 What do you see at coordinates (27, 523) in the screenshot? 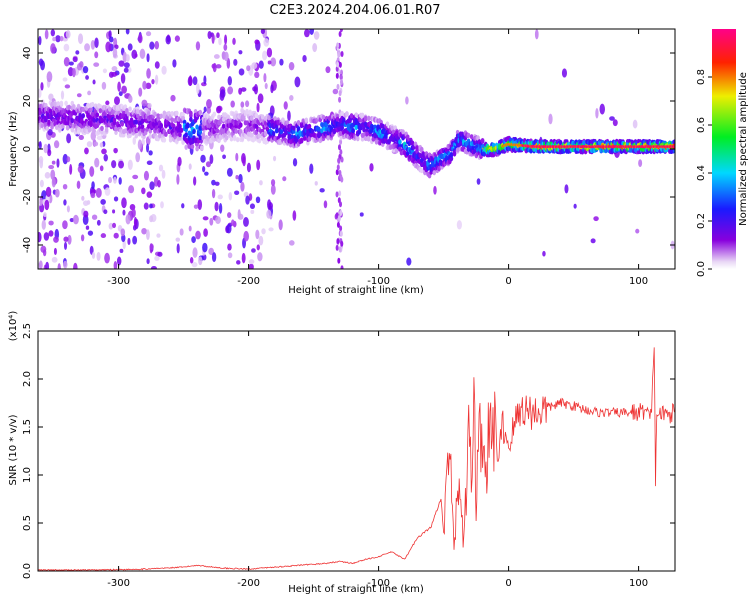
I see `snr-y-tick-label: 0.5` at bounding box center [27, 523].